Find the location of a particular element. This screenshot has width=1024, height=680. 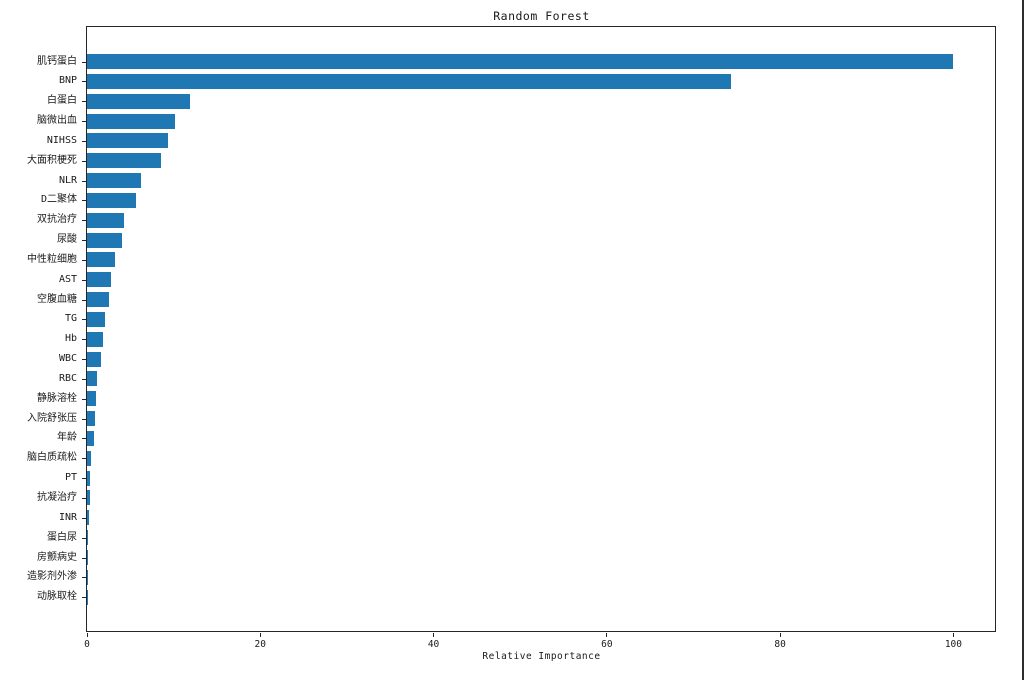

y-tick-label: 大面积梗死 is located at coordinates (52, 160).